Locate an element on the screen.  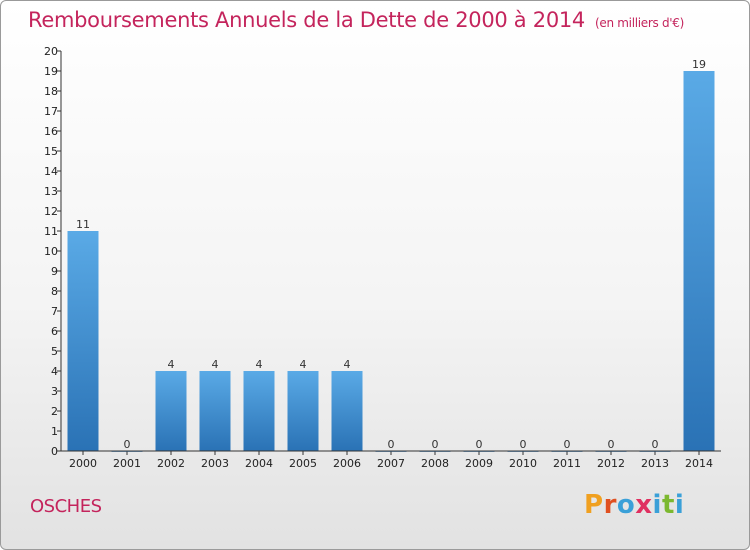
y-tick-label: 9 is located at coordinates (54, 271).